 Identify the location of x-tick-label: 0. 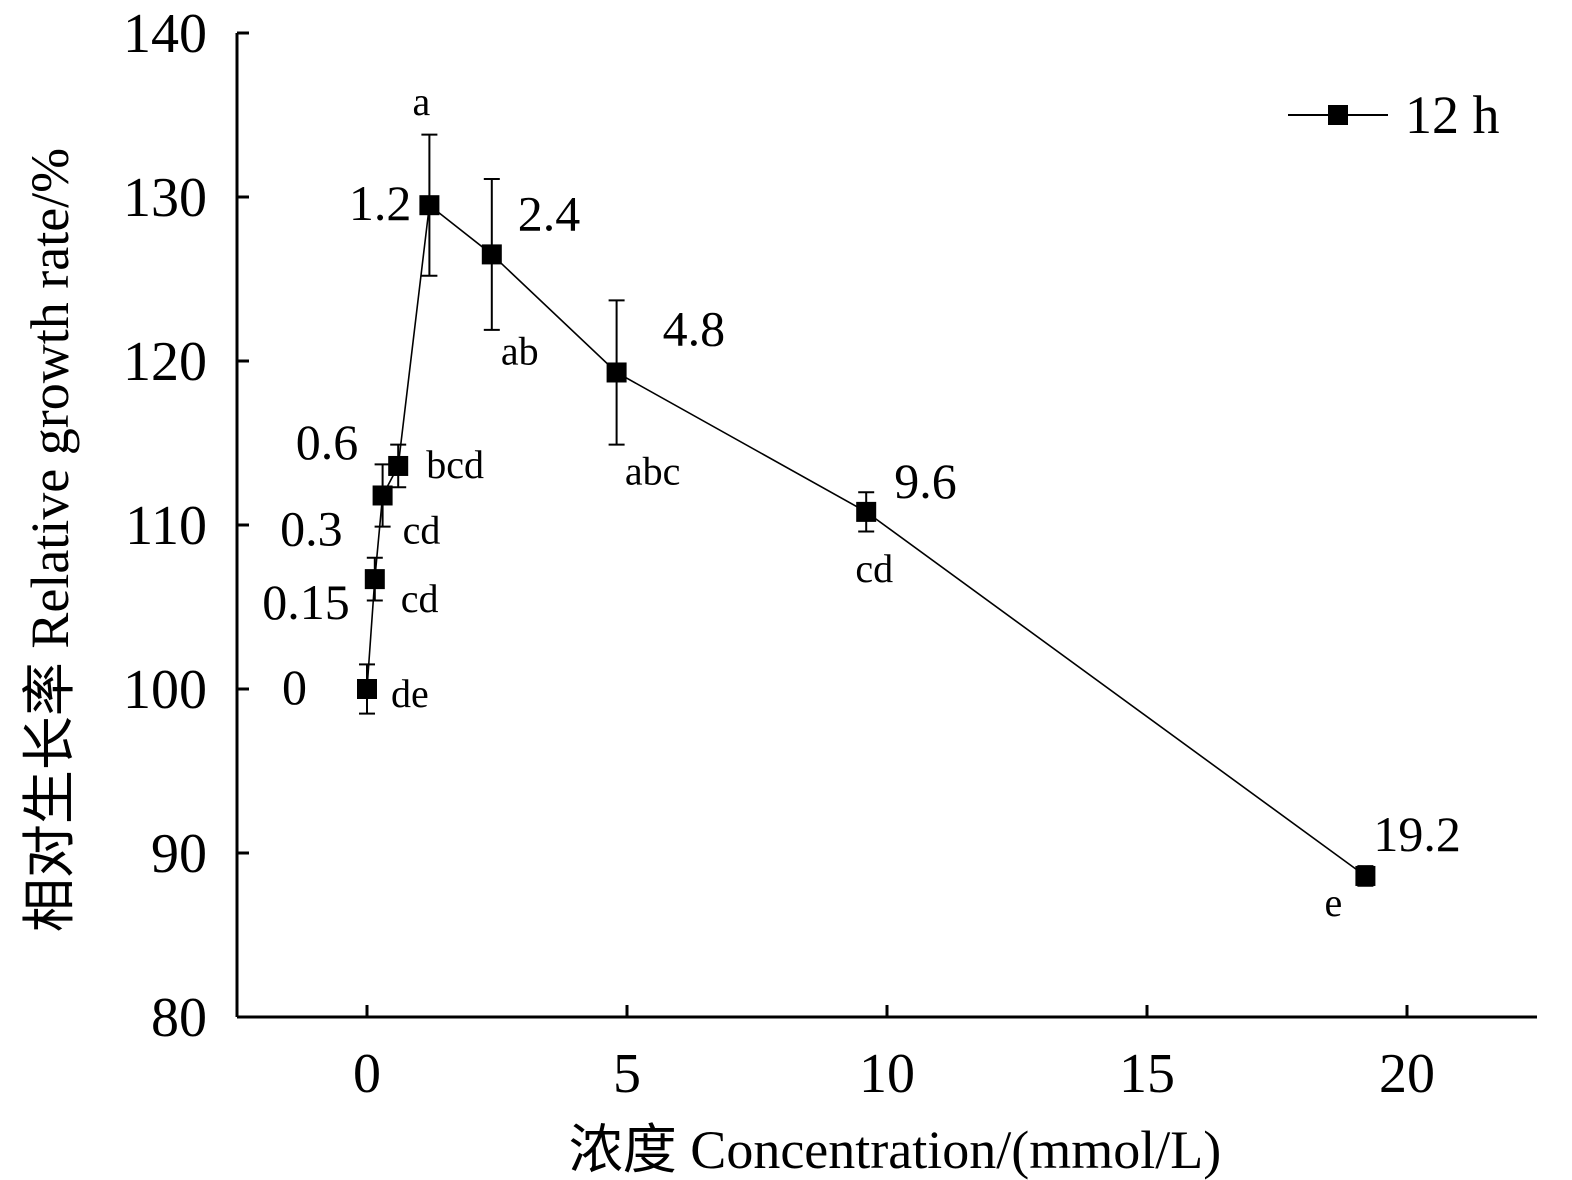
(367, 1074).